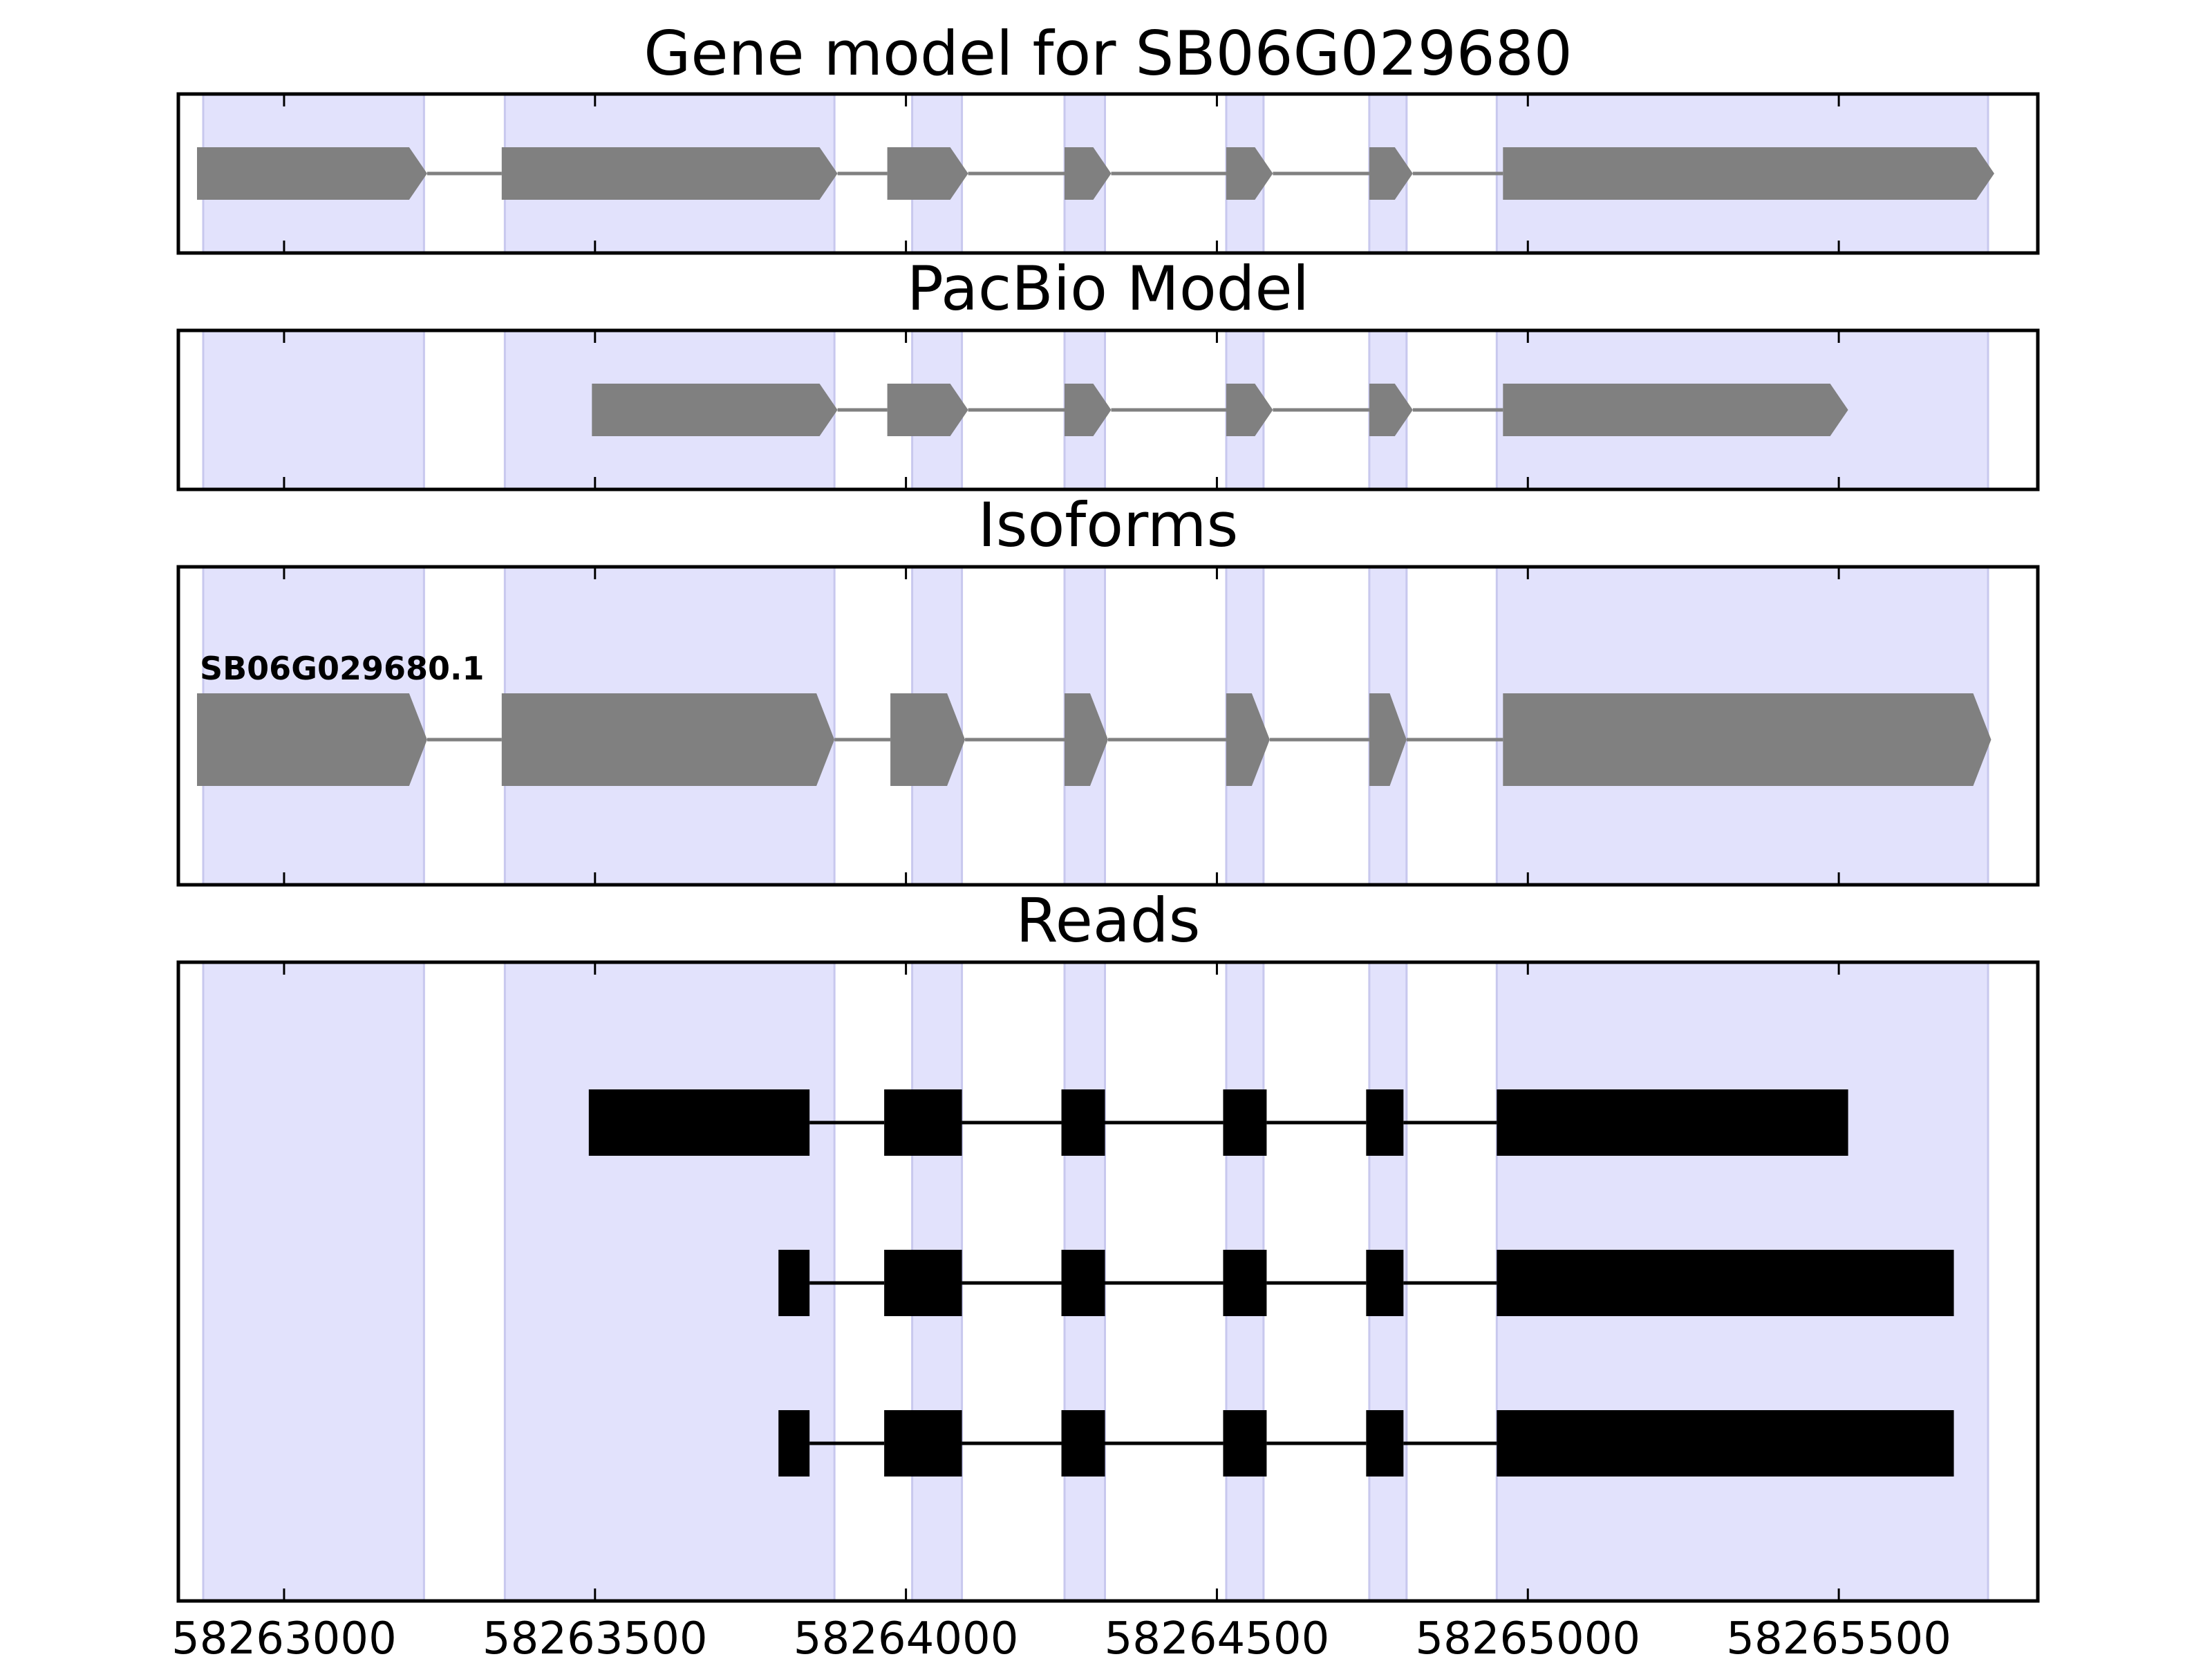 This screenshot has height=1659, width=2212. What do you see at coordinates (906, 1636) in the screenshot?
I see `x-tick-label: 58264000` at bounding box center [906, 1636].